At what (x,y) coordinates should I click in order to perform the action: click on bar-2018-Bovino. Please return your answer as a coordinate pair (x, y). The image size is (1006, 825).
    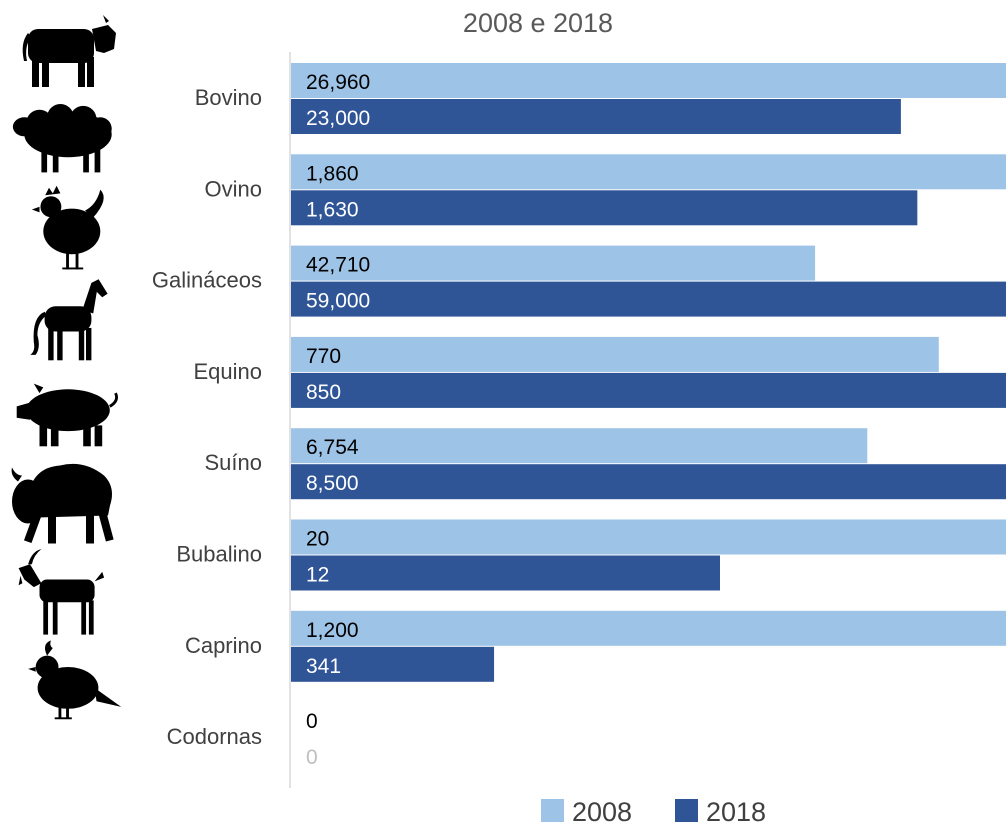
    Looking at the image, I should click on (596, 116).